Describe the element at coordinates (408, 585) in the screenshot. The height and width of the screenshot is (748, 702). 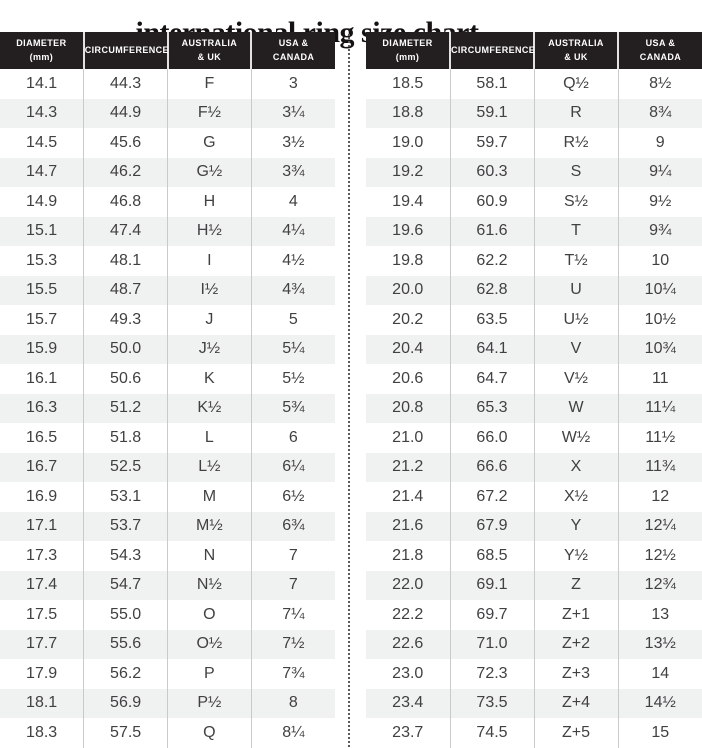
I see `table-cell: 22.0` at that location.